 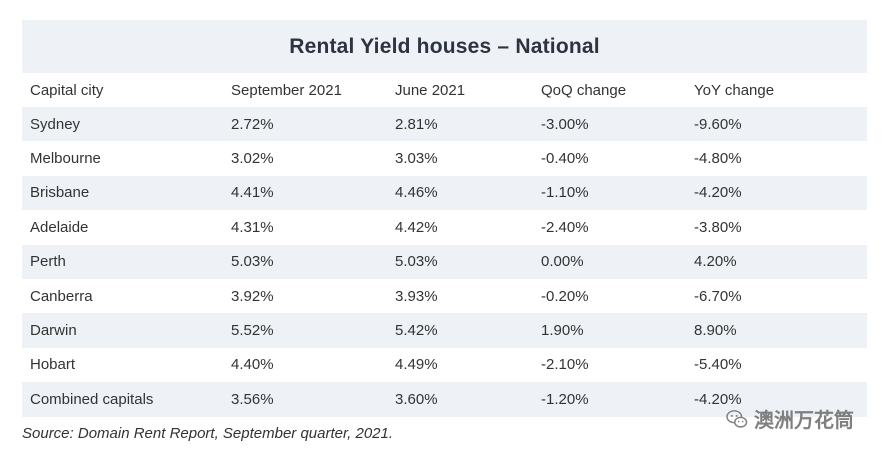 What do you see at coordinates (565, 159) in the screenshot?
I see `table-cell: -0.40%` at bounding box center [565, 159].